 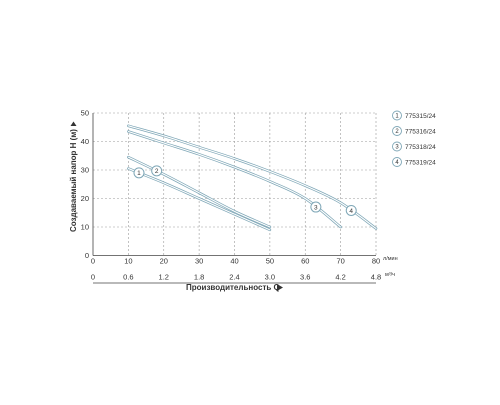 I want to click on series-markers: 1 2 3 4, so click(x=245, y=190).